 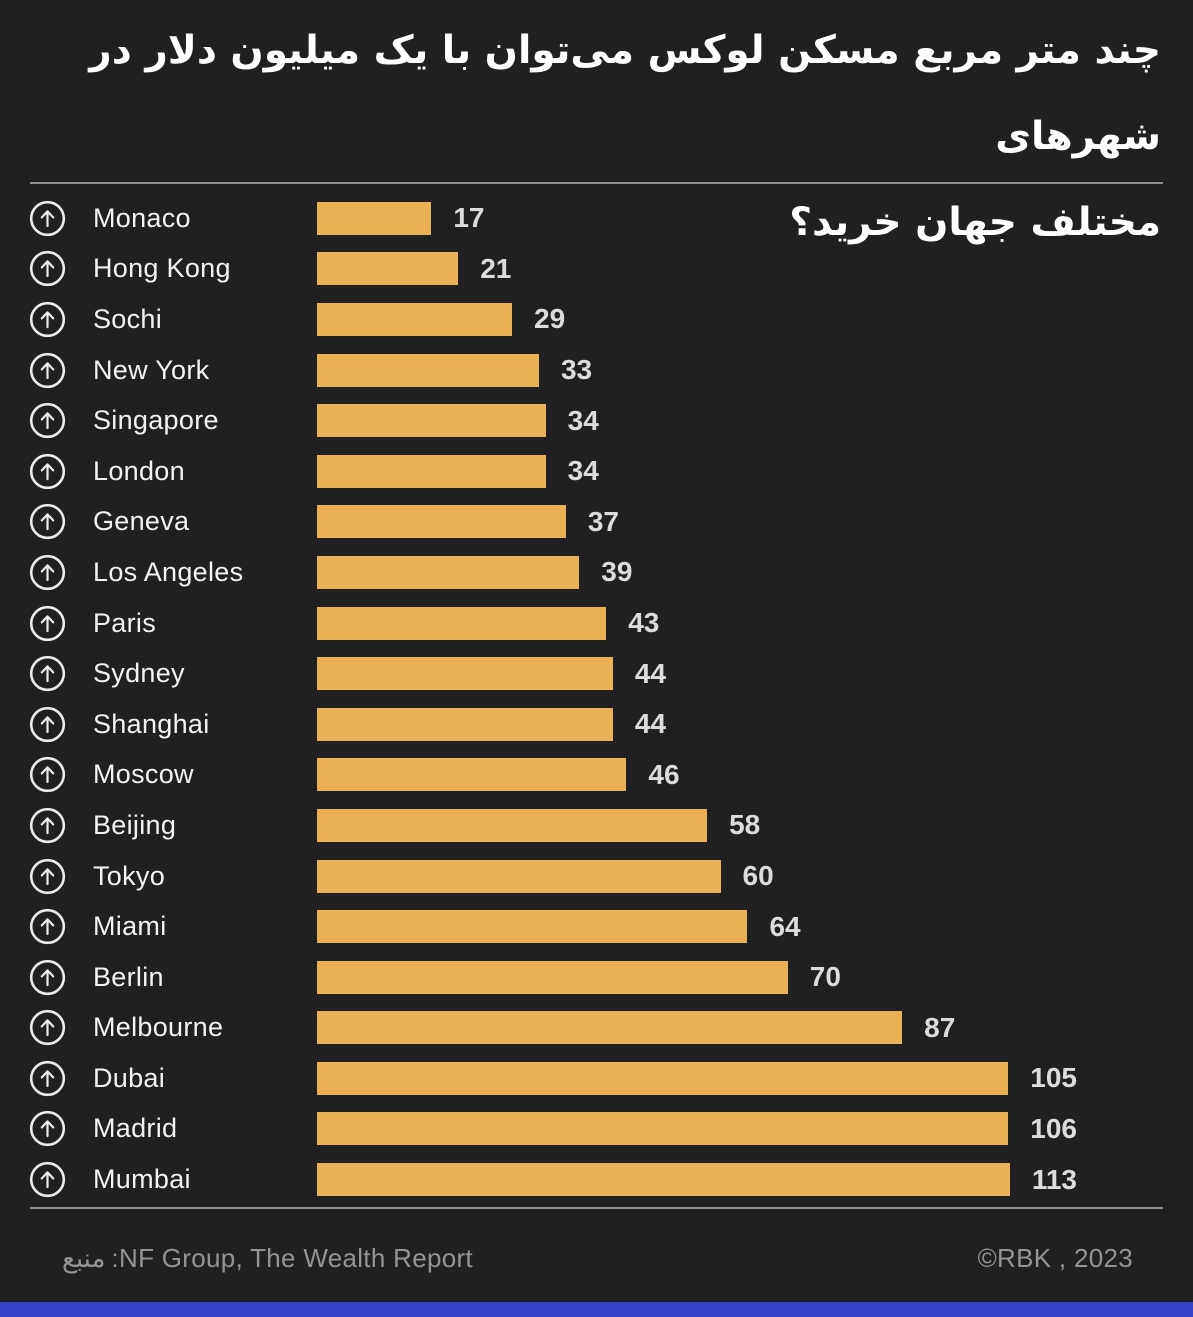 I want to click on chart-row: Geneva 37, so click(x=596, y=522).